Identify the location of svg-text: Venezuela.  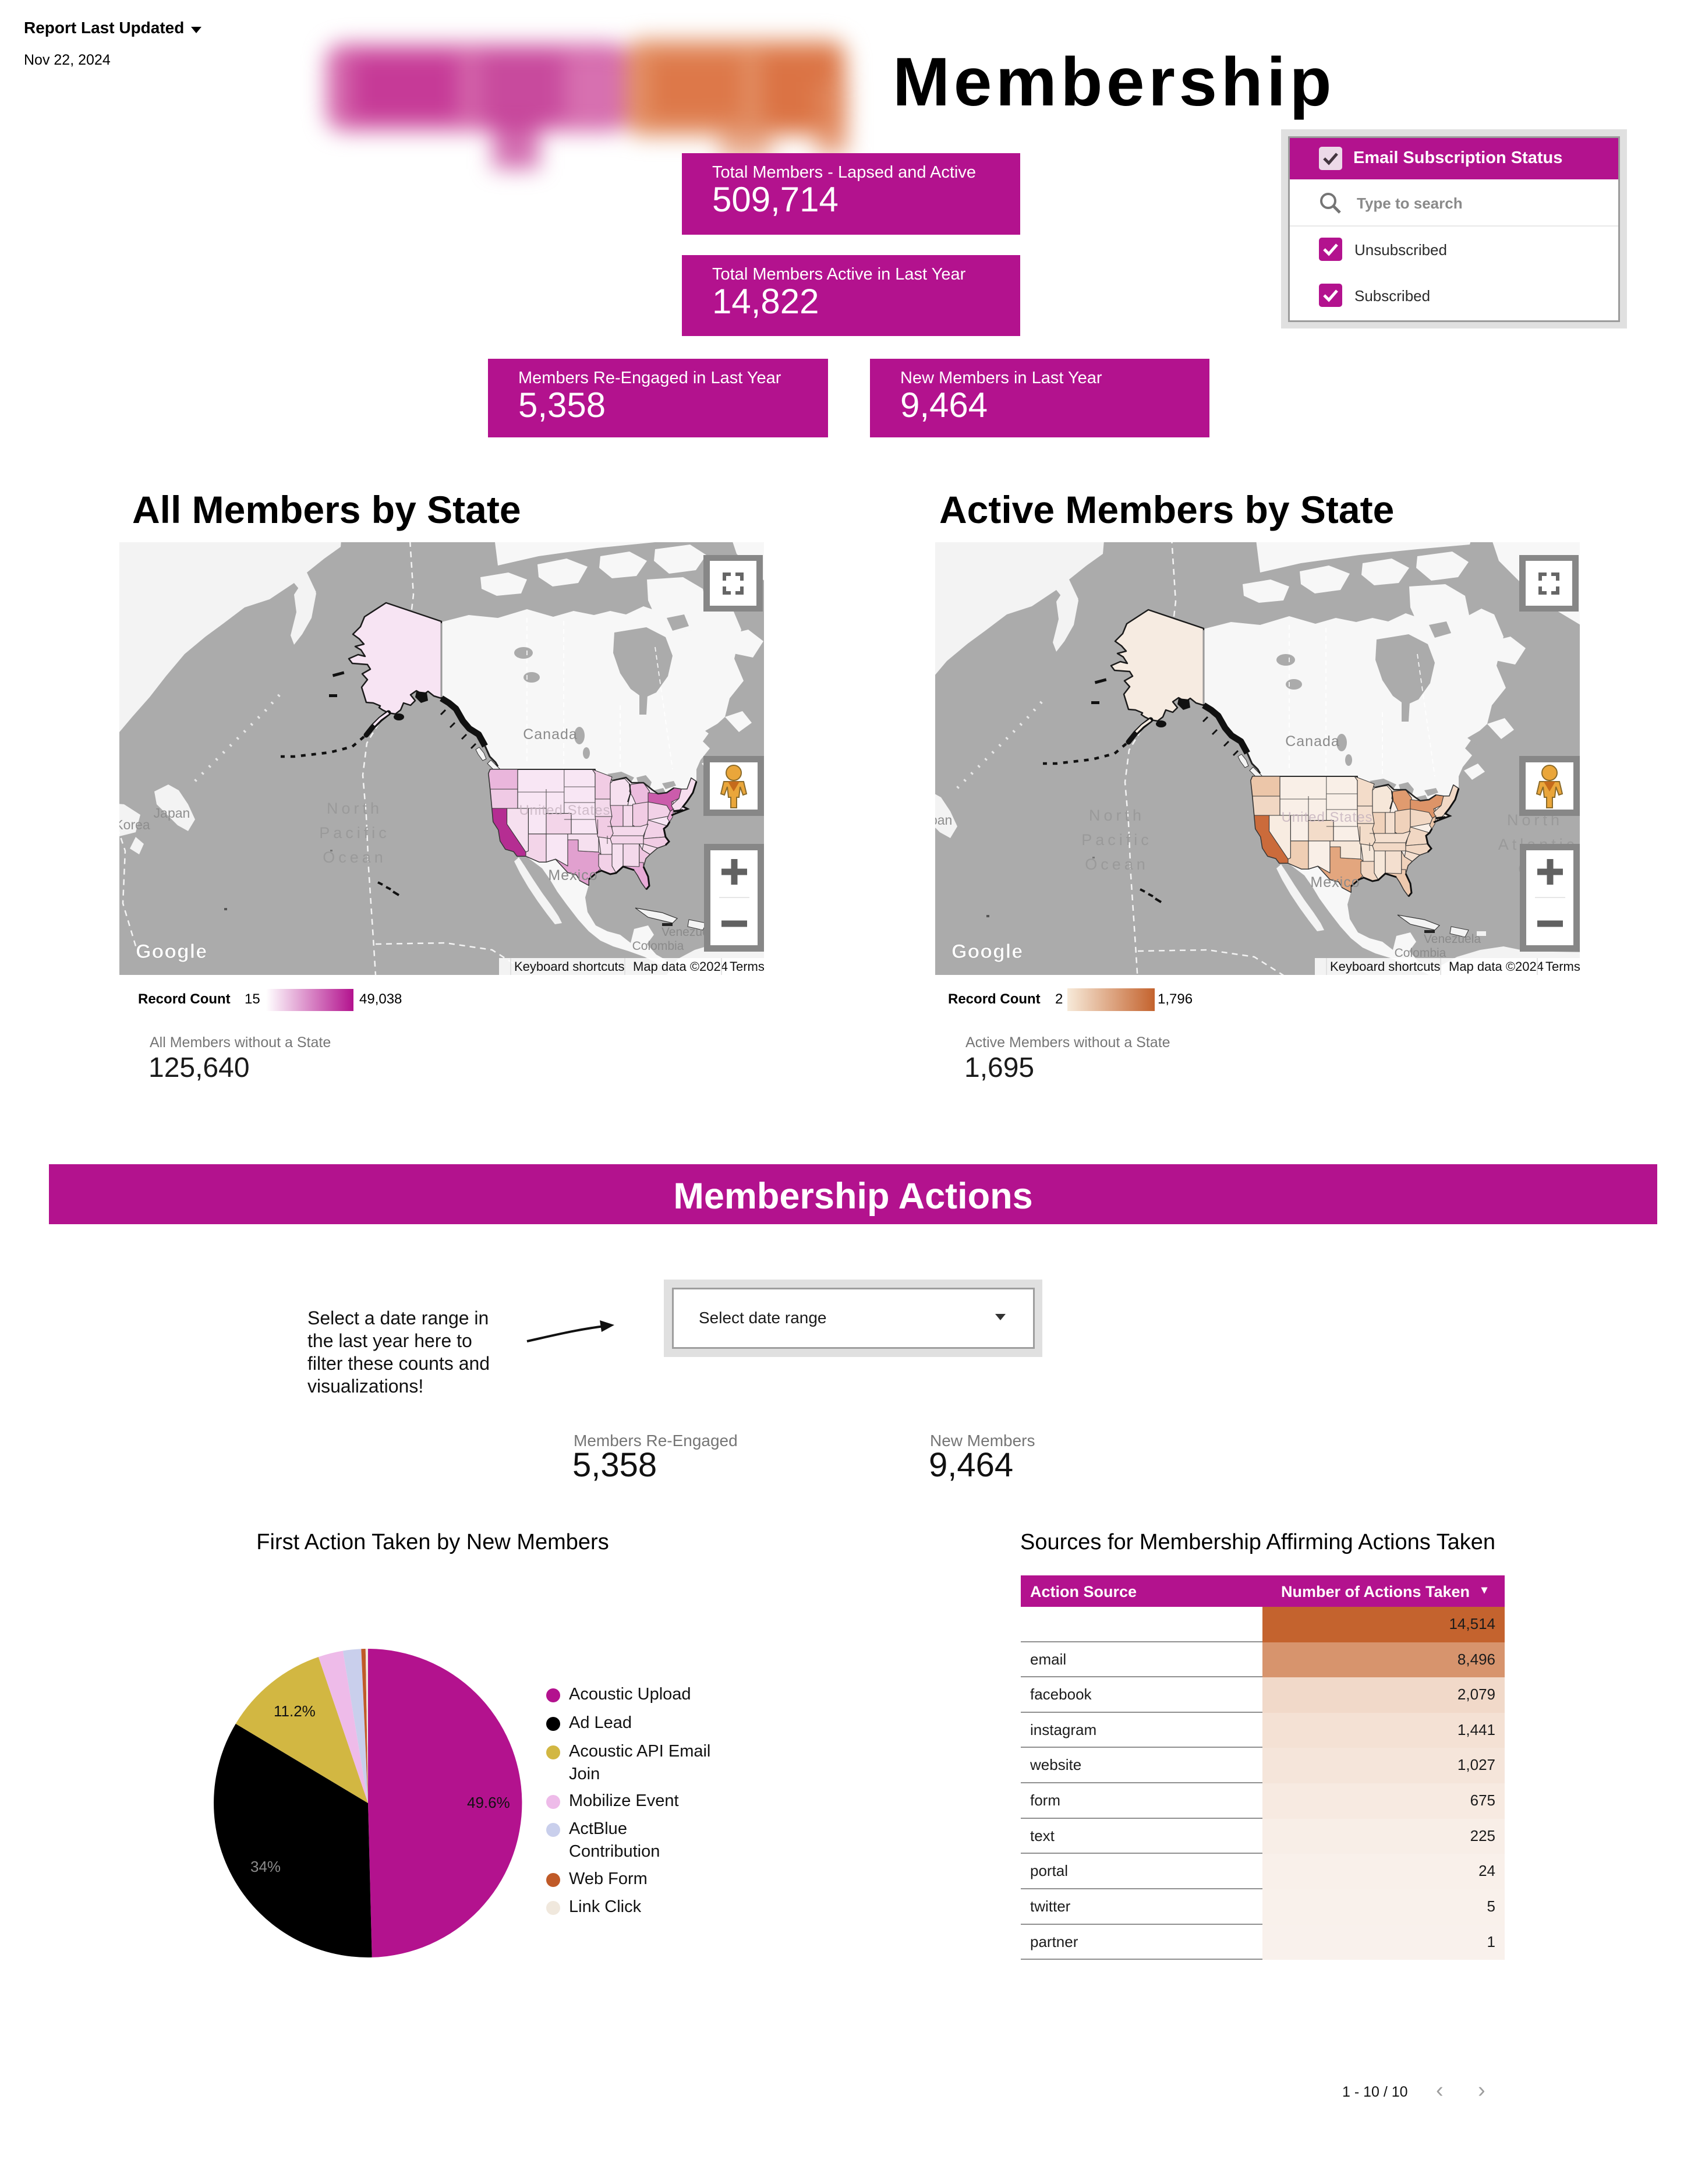
(1452, 939).